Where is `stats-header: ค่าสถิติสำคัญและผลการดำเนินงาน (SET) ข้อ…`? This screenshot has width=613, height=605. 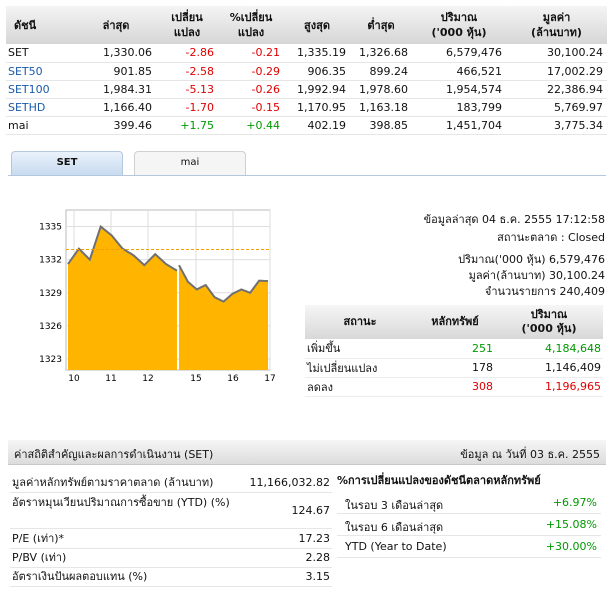
stats-header: ค่าสถิติสำคัญและผลการดำเนินงาน (SET) ข้อ… is located at coordinates (307, 452).